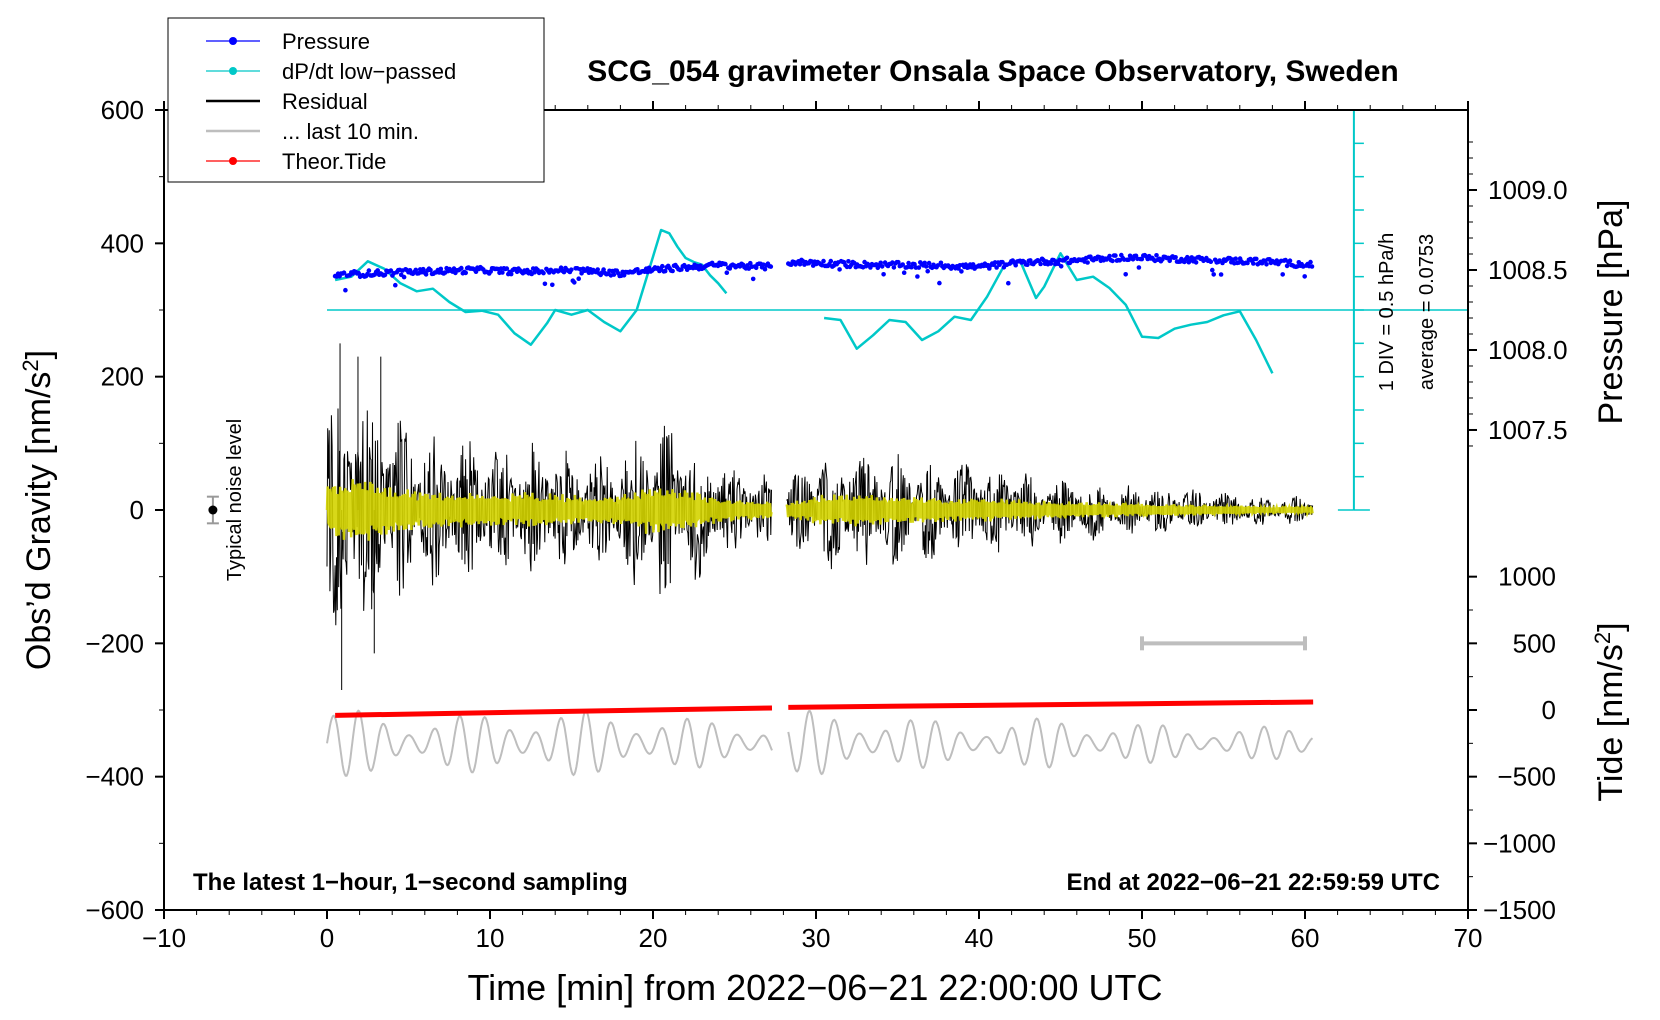 Image resolution: width=1660 pixels, height=1020 pixels. Describe the element at coordinates (350, 131) in the screenshot. I see `legend-label: ... last 10 min.` at that location.